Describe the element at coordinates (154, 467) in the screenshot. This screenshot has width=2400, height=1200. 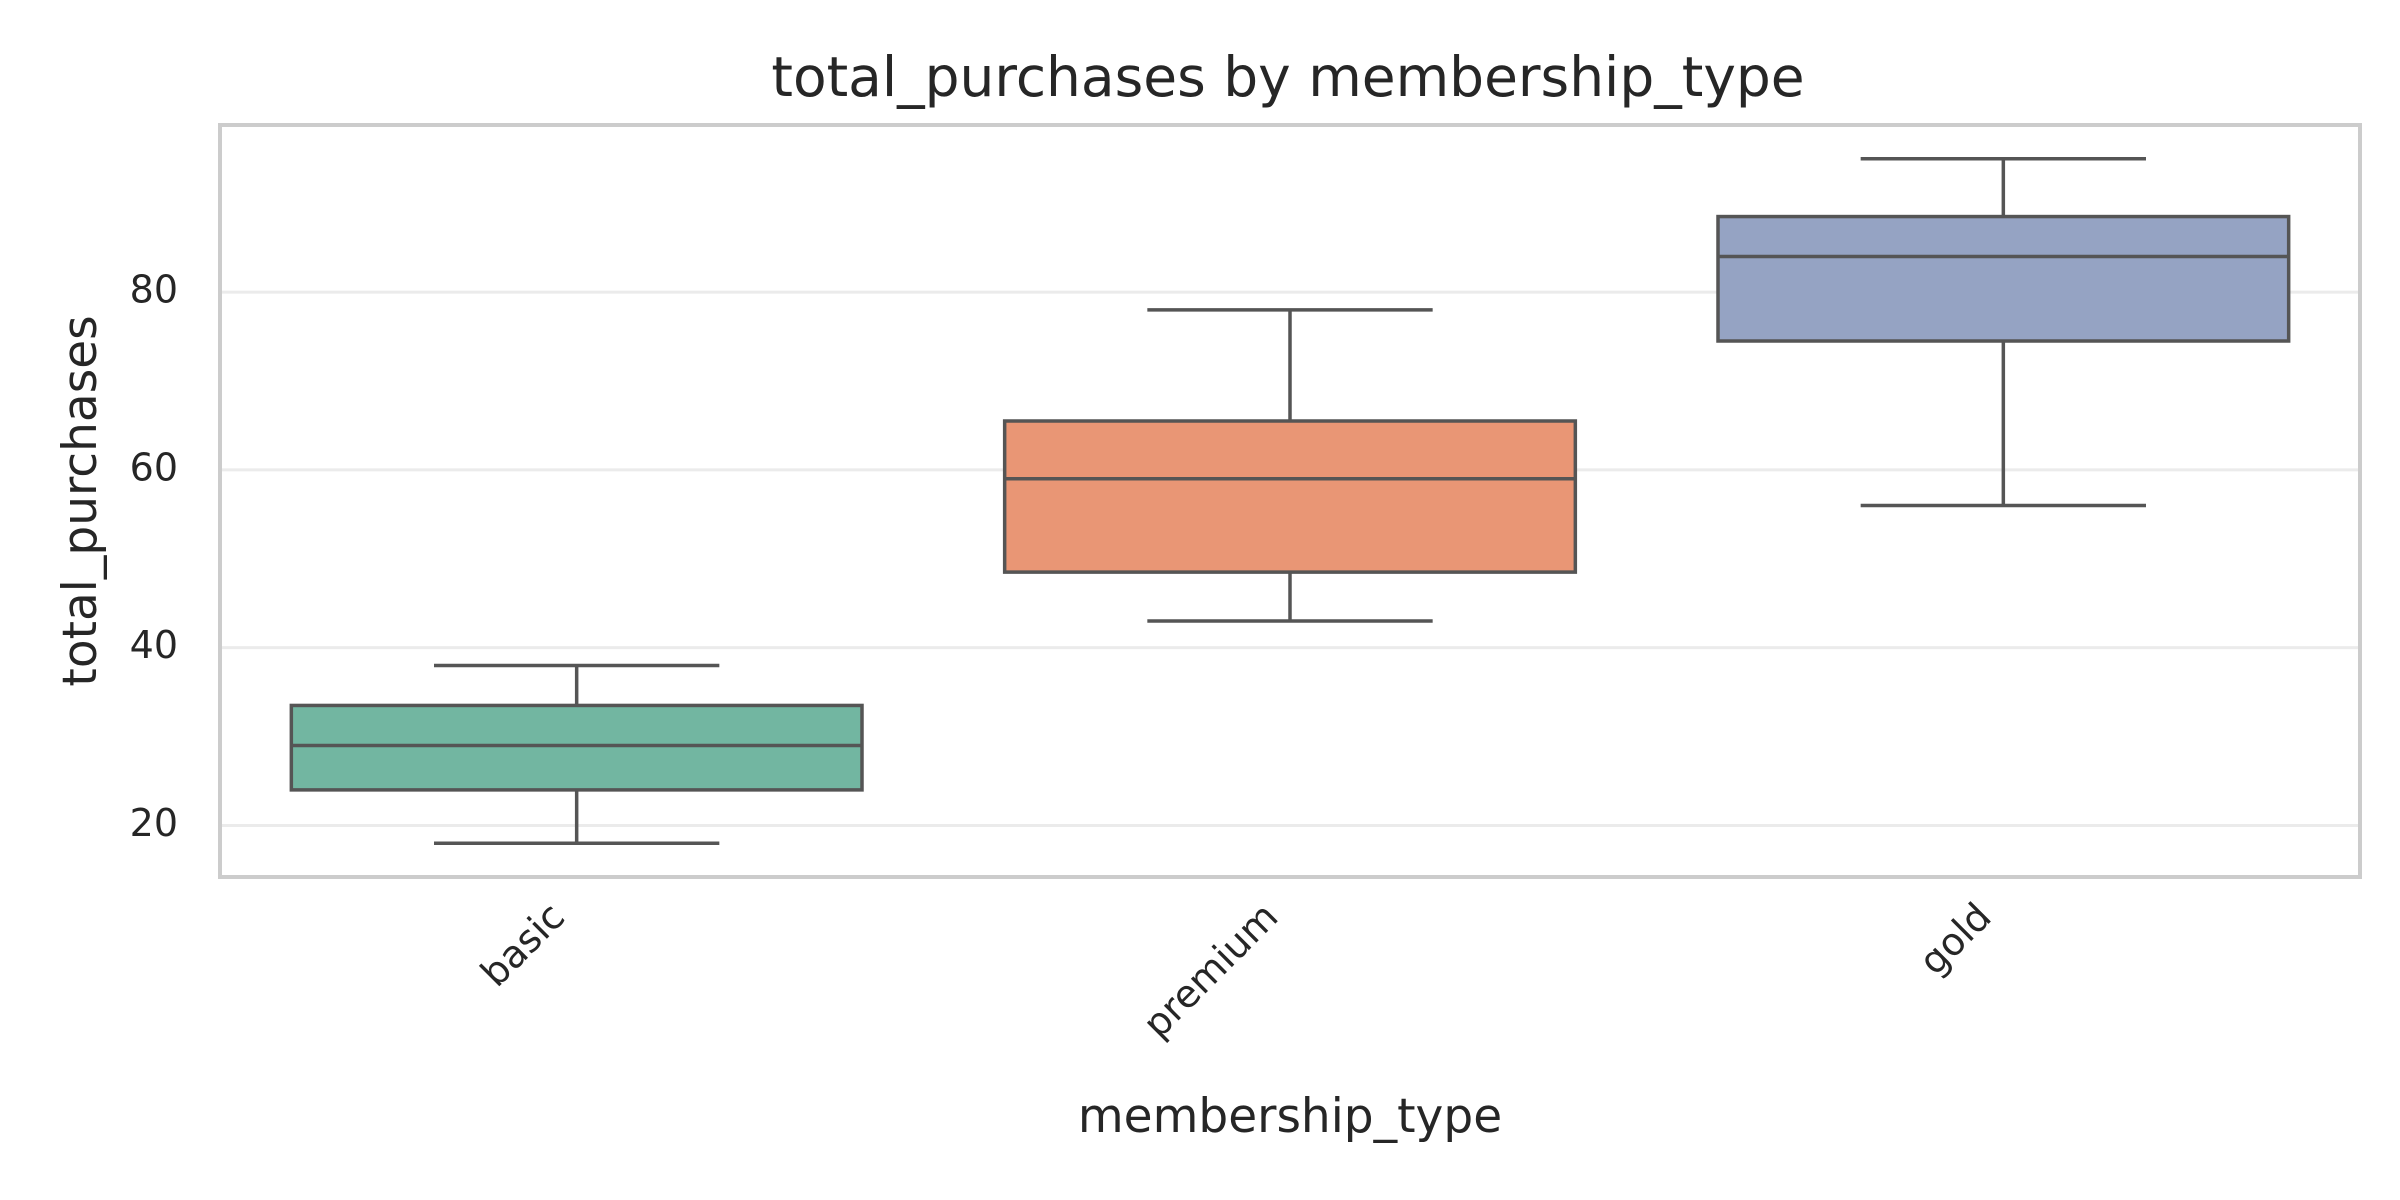
I see `y-tick-label: 60` at that location.